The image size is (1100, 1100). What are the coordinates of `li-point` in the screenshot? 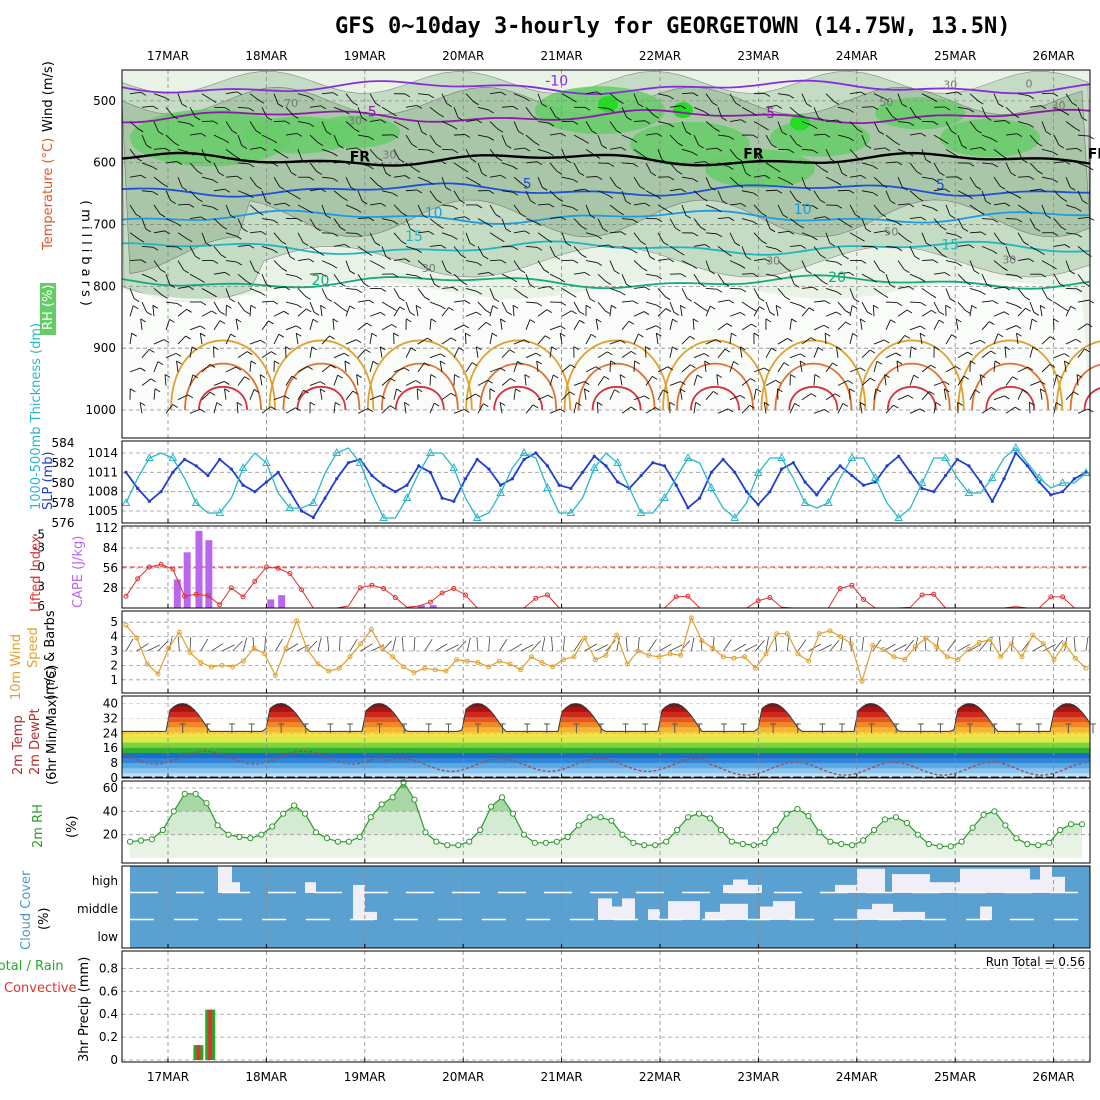 It's located at (852, 585).